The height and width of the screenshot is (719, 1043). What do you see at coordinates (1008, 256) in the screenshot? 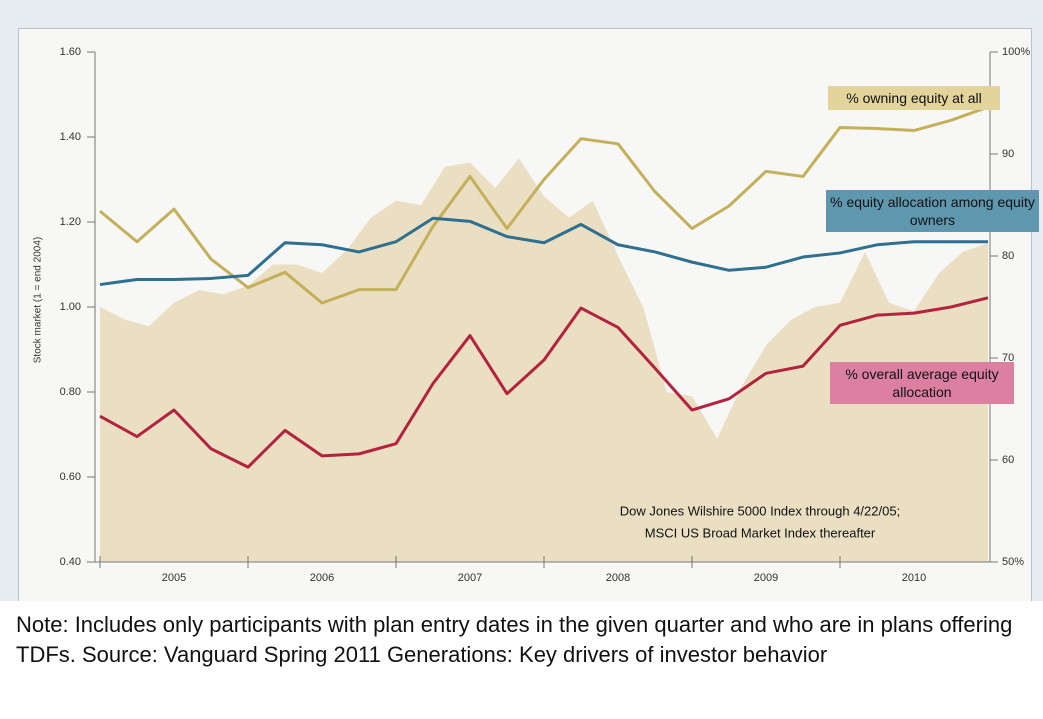
I see `y2-tick-label: 80` at bounding box center [1008, 256].